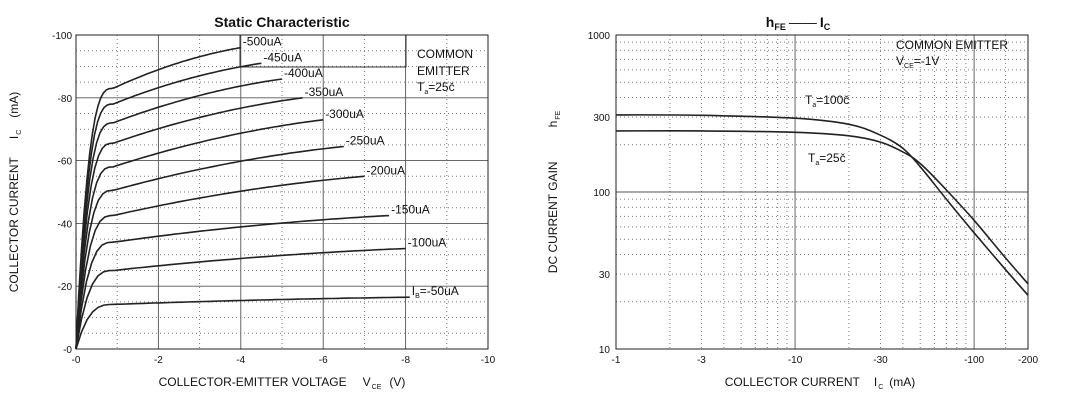  Describe the element at coordinates (410, 210) in the screenshot. I see `chart1-series-label: -150uA` at that location.